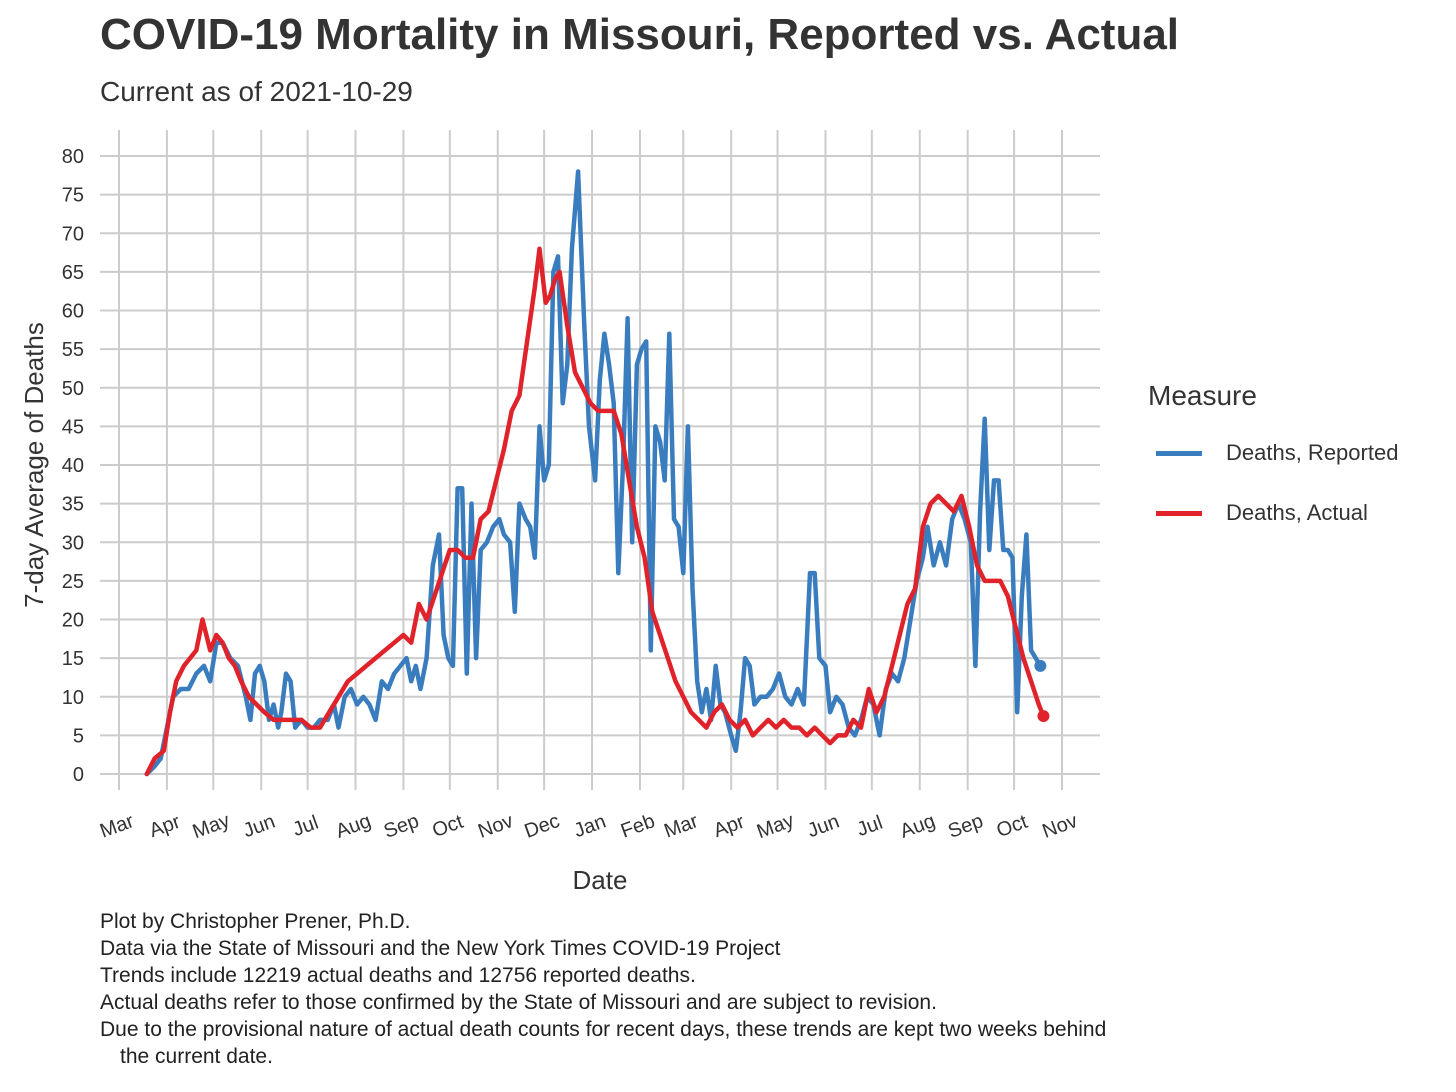 The image size is (1456, 1092). I want to click on x-tick-label: Dec, so click(542, 826).